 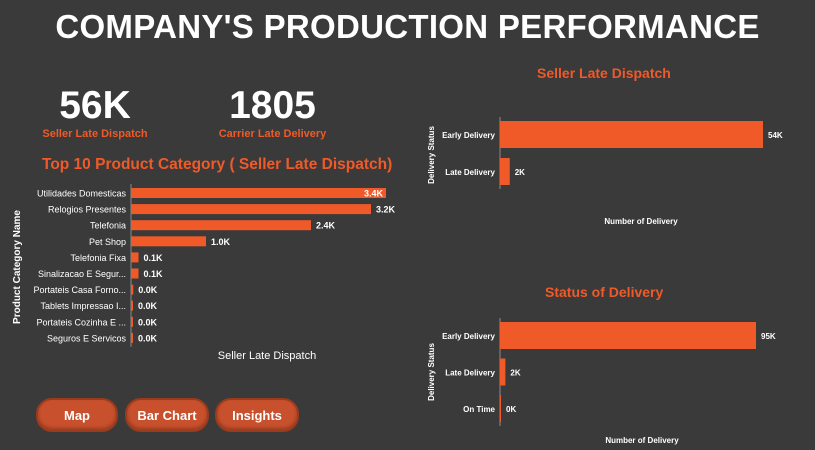 I want to click on status-y-axis-label: Delivery Status, so click(x=431, y=372).